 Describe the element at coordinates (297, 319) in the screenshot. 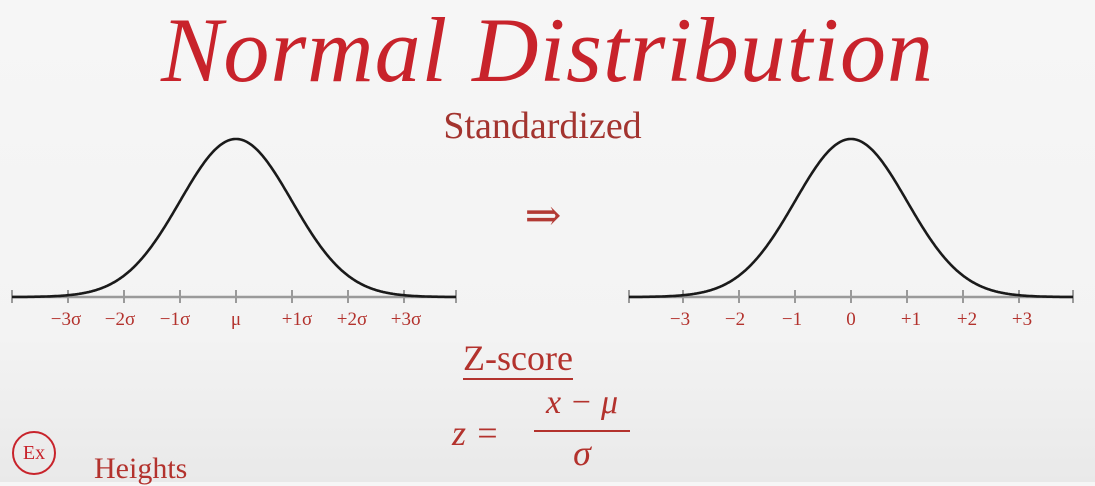

I see `tick-label: +1σ` at that location.